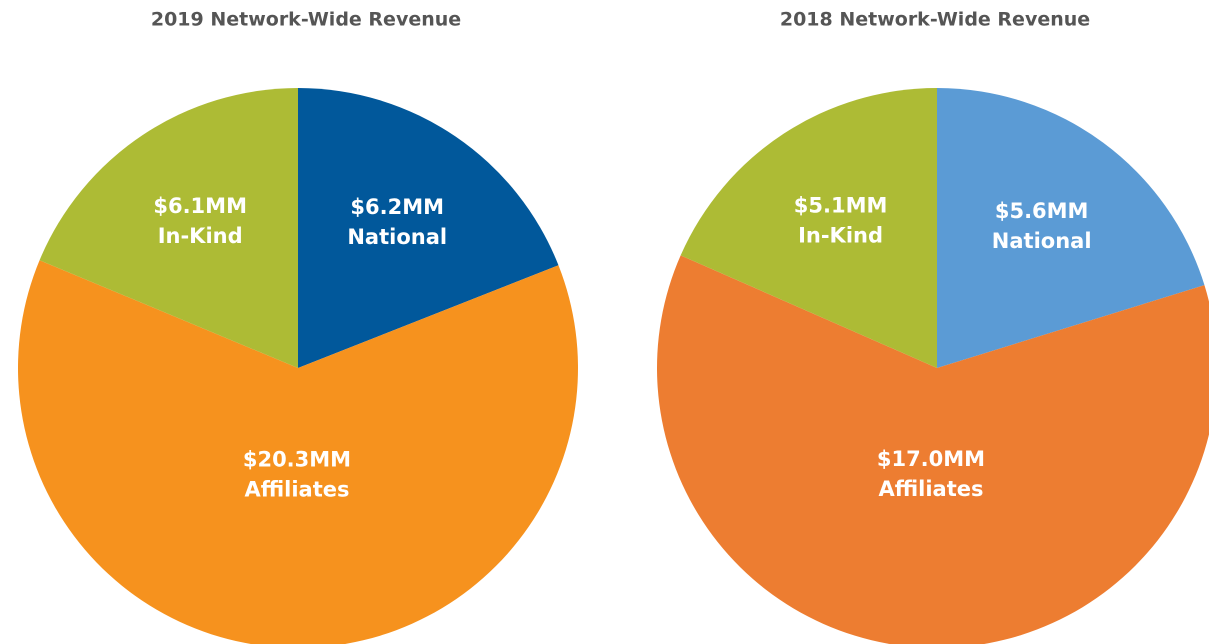  I want to click on slice-value-label: $6.2MM, so click(397, 207).